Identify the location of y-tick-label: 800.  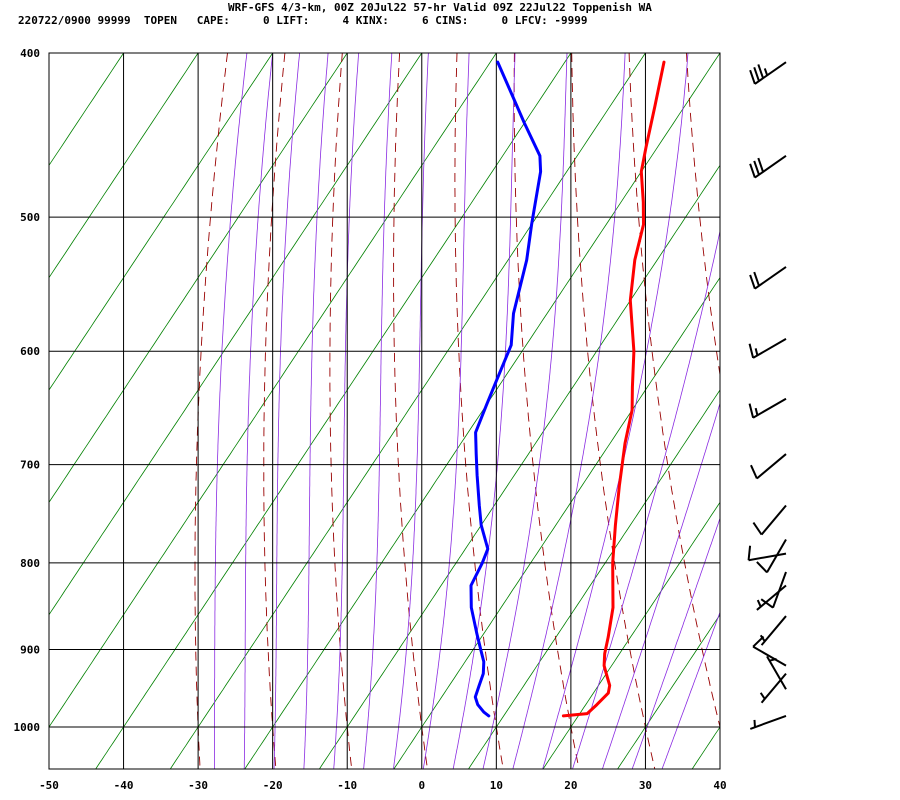
(30, 563).